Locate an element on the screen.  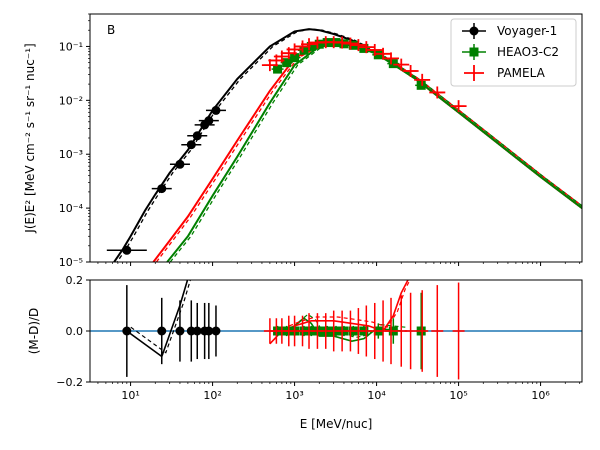
x-tick-label: 10⁵ is located at coordinates (458, 395).